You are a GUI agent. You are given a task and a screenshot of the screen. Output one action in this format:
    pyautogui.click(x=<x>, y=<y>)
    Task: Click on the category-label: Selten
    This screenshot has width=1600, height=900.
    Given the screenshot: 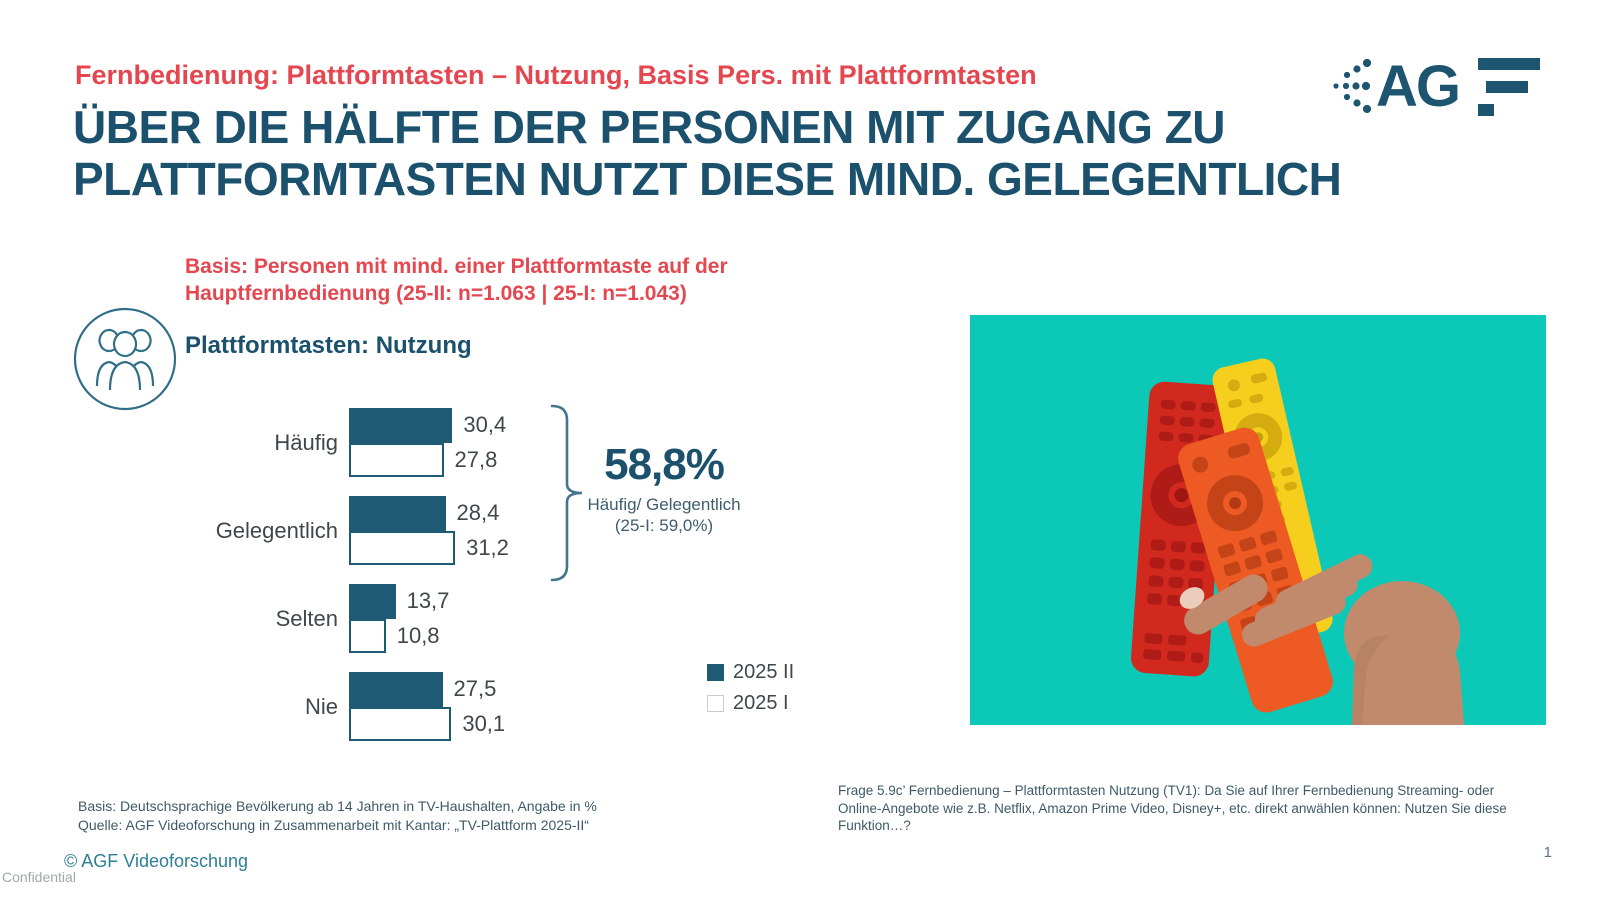 What is the action you would take?
    pyautogui.click(x=306, y=618)
    